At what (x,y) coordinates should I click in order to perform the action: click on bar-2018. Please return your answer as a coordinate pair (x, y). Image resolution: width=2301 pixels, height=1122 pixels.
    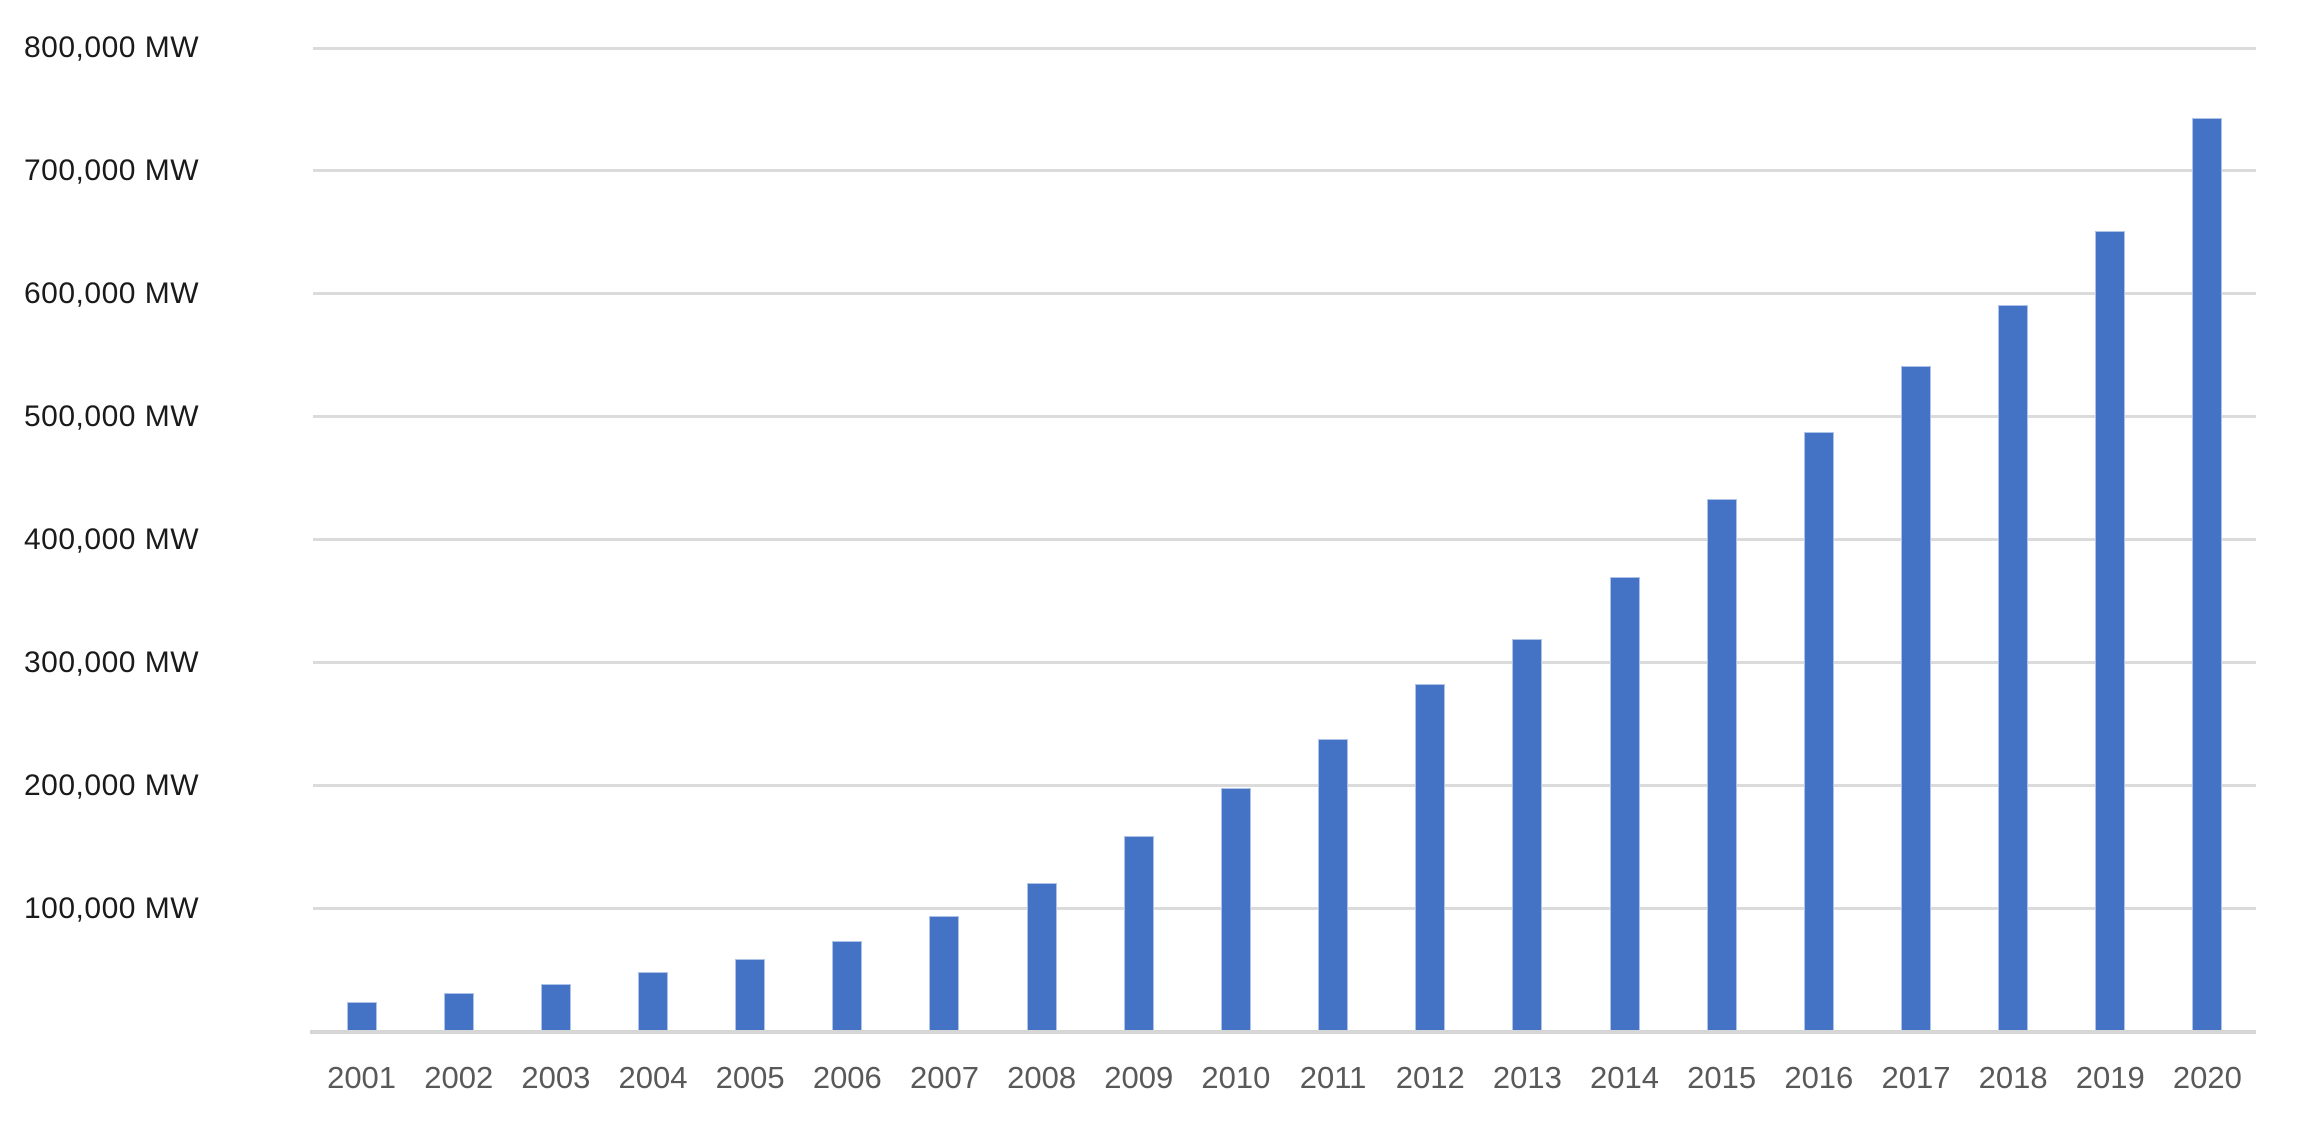
    Looking at the image, I should click on (2013, 668).